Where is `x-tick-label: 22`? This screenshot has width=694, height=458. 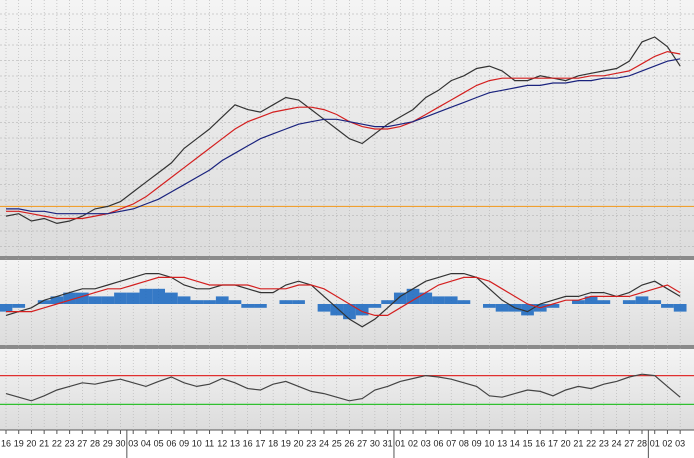 x-tick-label: 22 is located at coordinates (57, 443).